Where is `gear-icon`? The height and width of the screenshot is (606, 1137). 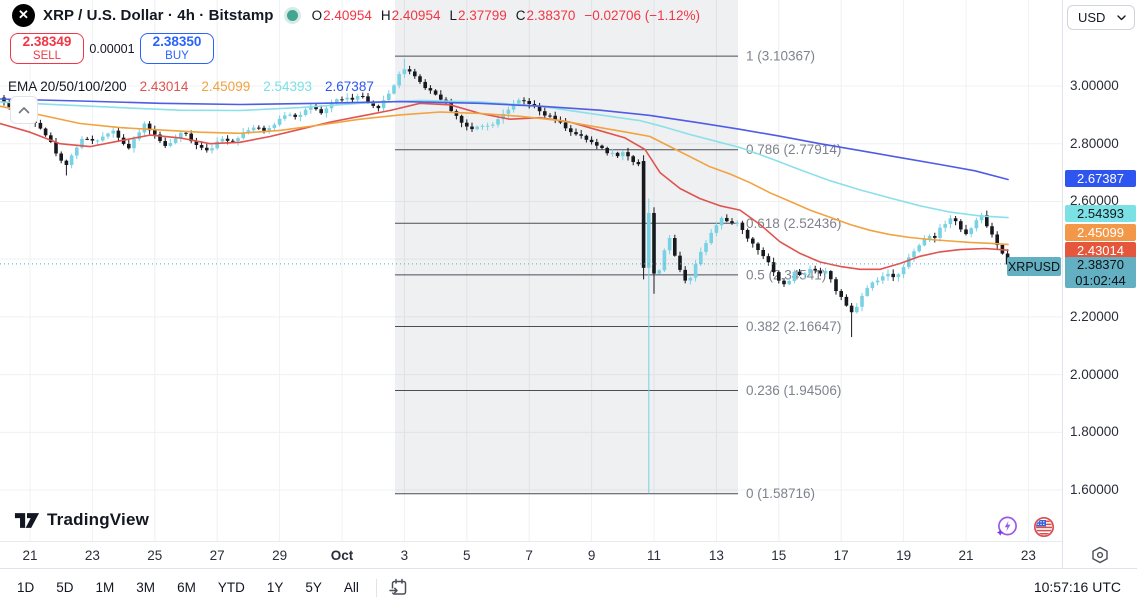
gear-icon is located at coordinates (1100, 555).